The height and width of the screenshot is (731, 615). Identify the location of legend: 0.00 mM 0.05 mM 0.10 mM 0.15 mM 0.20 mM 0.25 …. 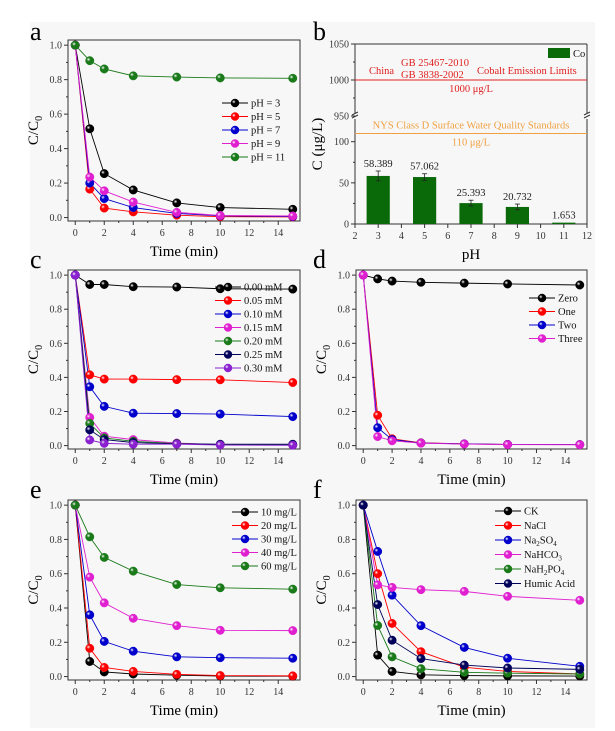
(249, 329).